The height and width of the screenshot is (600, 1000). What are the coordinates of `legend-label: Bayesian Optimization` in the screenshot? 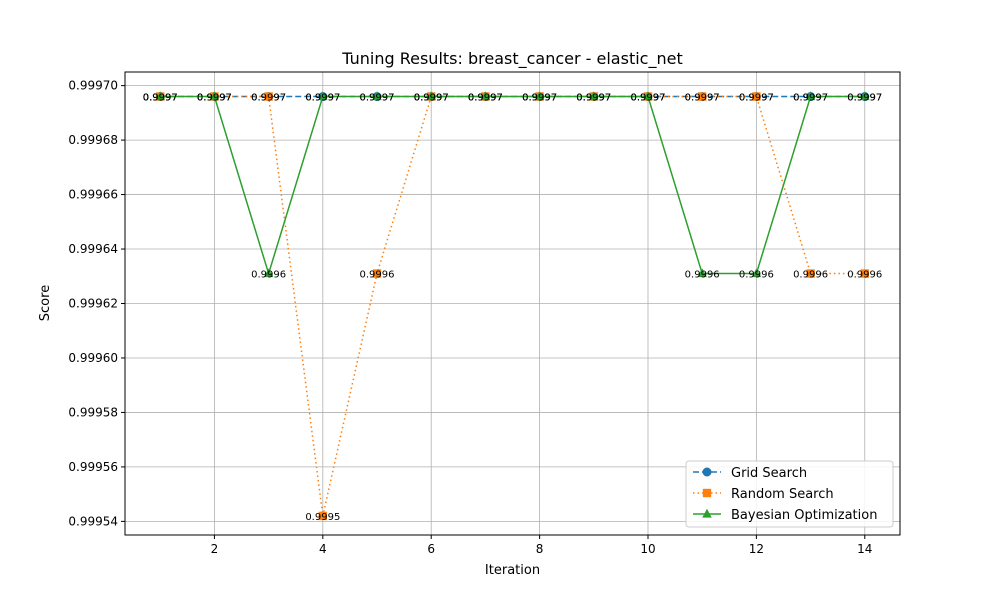 It's located at (804, 515).